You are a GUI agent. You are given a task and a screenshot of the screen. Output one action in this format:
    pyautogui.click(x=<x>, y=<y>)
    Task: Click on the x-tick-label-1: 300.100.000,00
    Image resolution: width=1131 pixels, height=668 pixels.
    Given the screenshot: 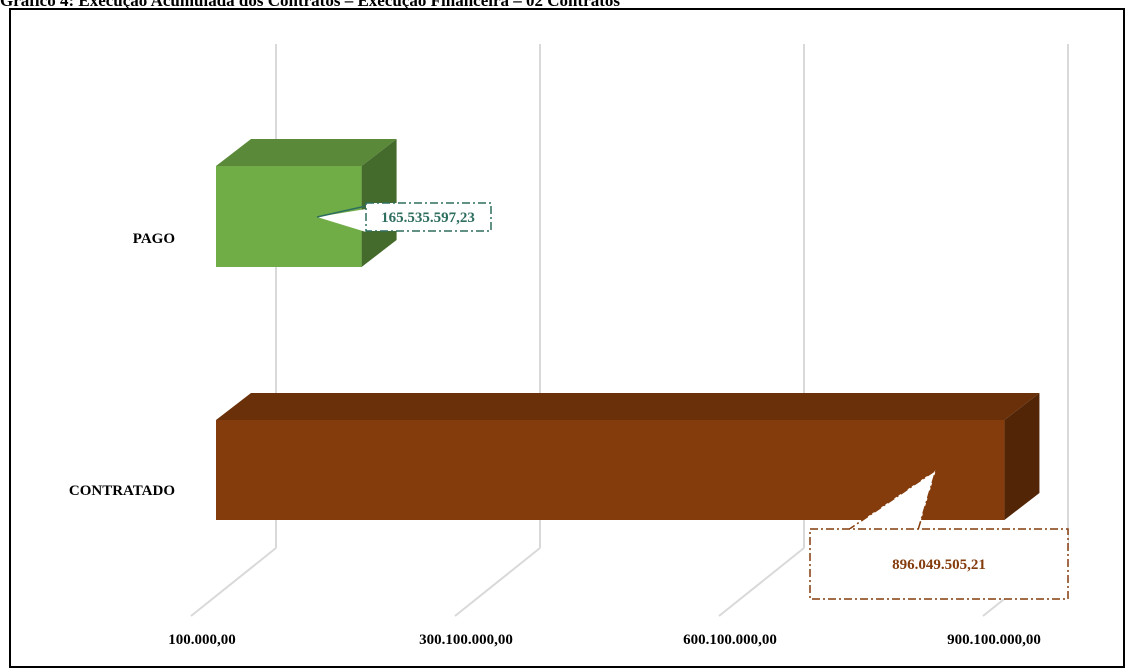 What is the action you would take?
    pyautogui.click(x=466, y=640)
    